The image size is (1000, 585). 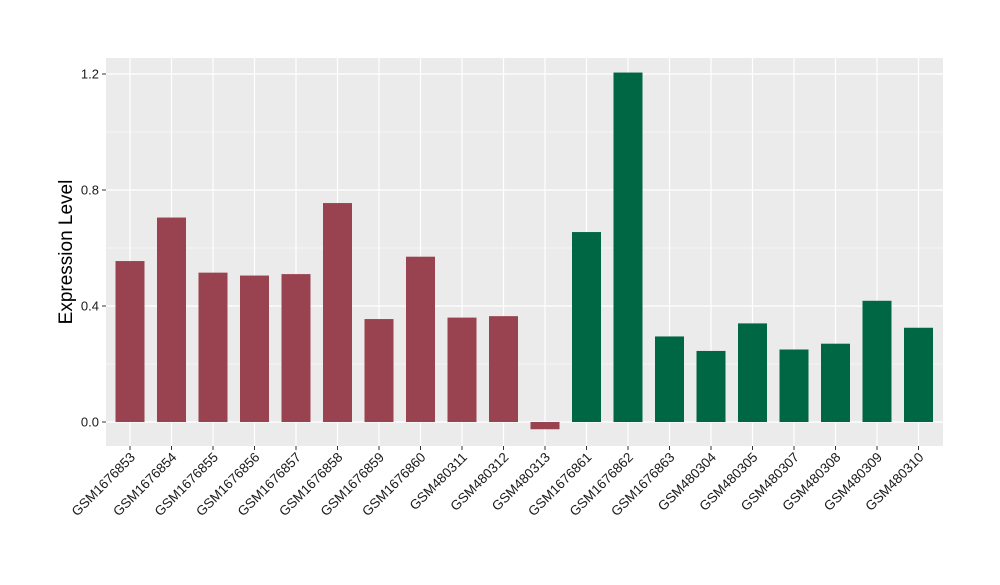 I want to click on bar-GSM1676860, so click(x=420, y=339).